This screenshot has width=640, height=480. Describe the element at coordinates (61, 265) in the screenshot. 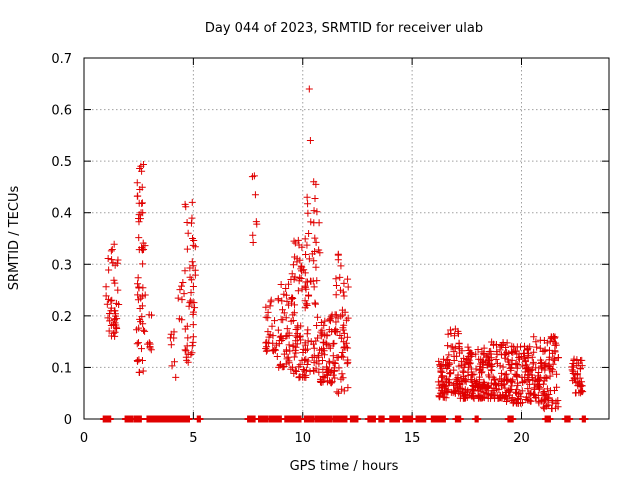

I see `y-tick-label: 0.3` at that location.